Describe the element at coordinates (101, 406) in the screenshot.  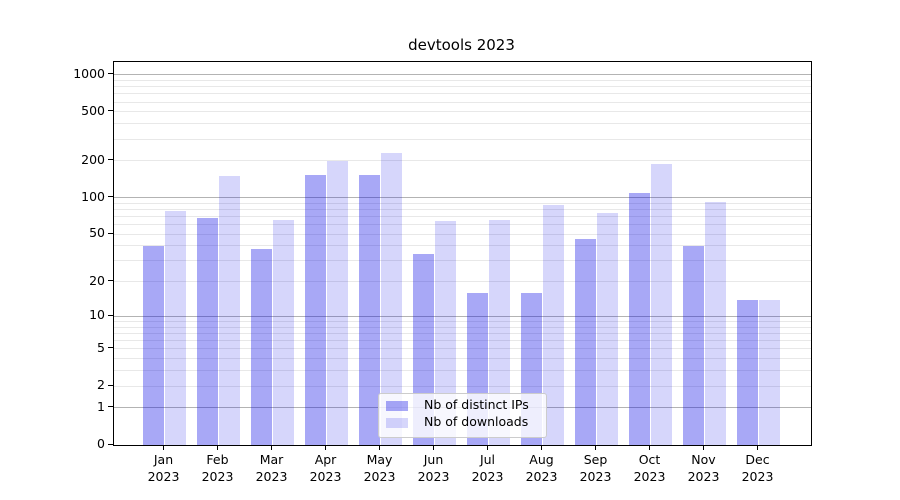
I see `y-tick-label: 1` at that location.